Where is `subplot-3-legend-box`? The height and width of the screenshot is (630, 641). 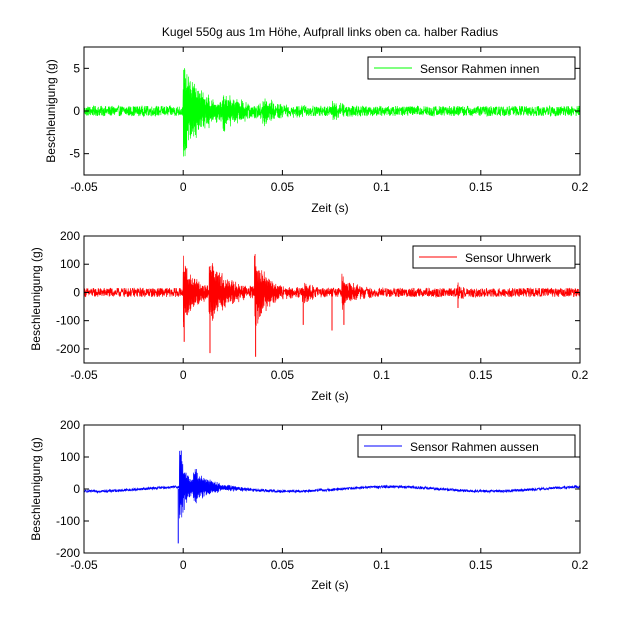 subplot-3-legend-box is located at coordinates (466, 446).